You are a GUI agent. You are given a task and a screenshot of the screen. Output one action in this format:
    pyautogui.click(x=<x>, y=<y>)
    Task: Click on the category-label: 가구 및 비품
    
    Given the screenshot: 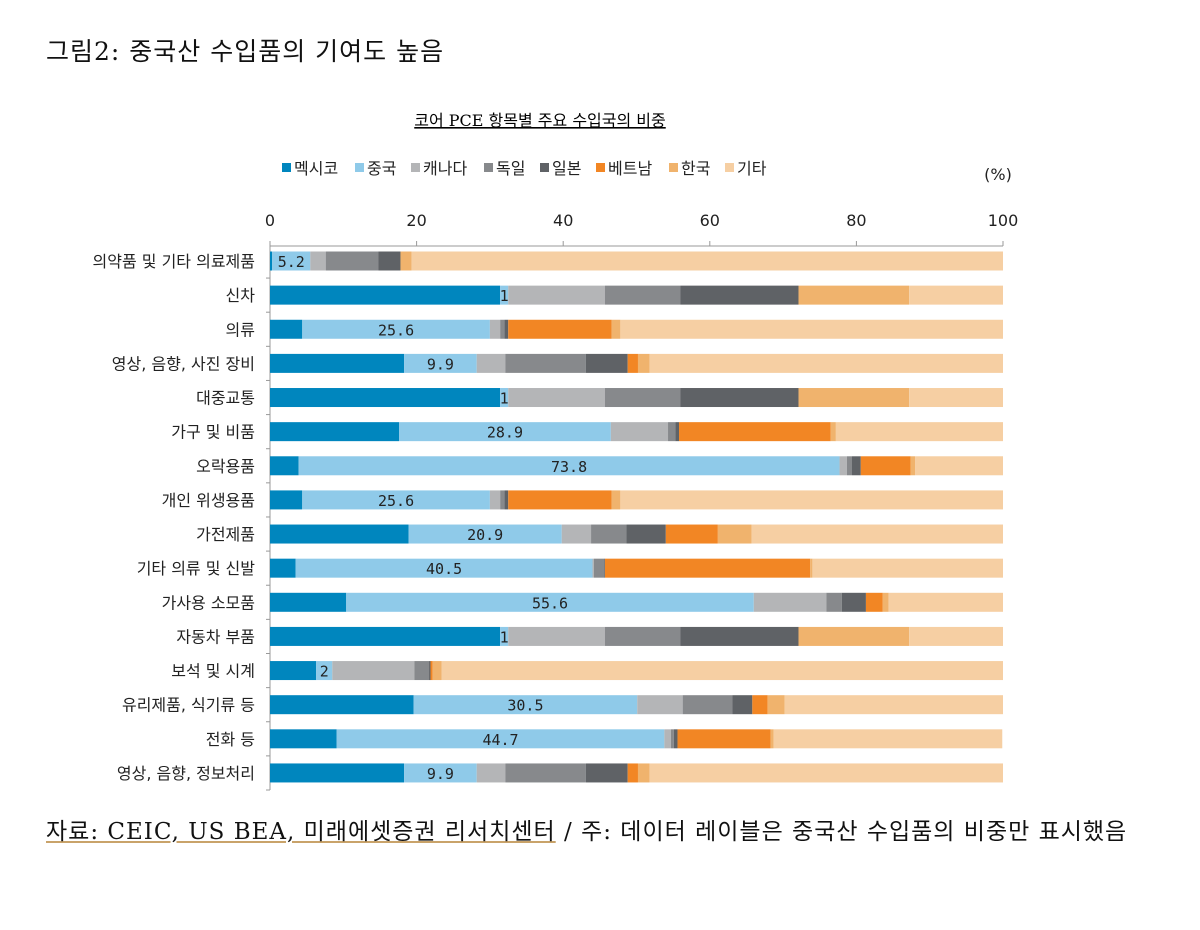 What is the action you would take?
    pyautogui.click(x=213, y=432)
    